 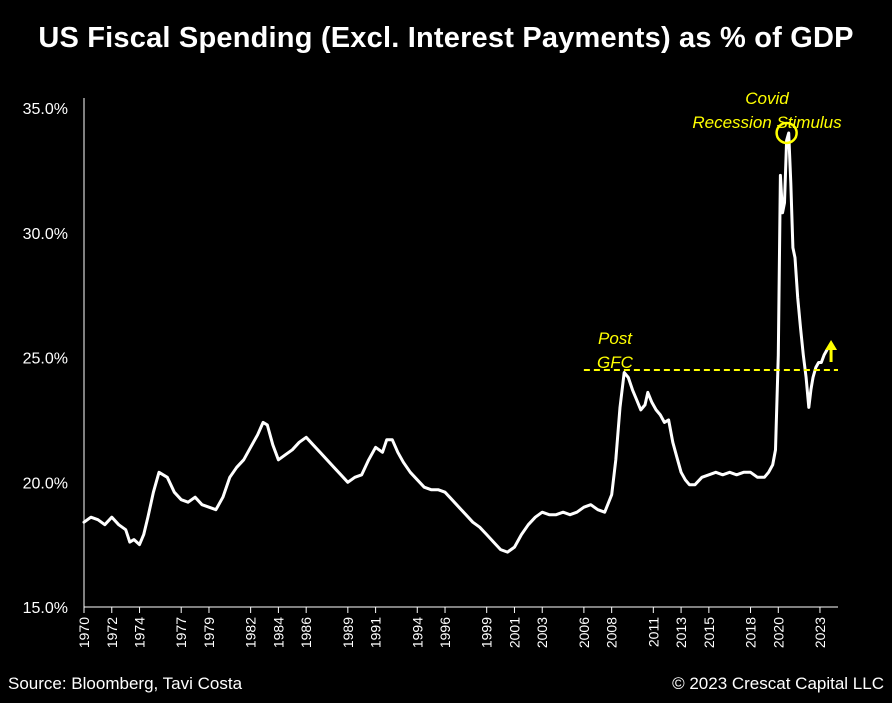 I want to click on x-tick-label: 2001, so click(x=514, y=632).